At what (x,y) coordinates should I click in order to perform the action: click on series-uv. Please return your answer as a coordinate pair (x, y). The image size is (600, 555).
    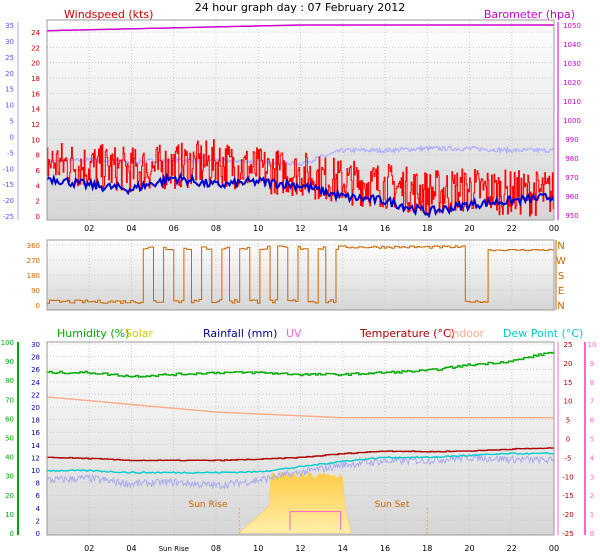
    Looking at the image, I should click on (315, 520).